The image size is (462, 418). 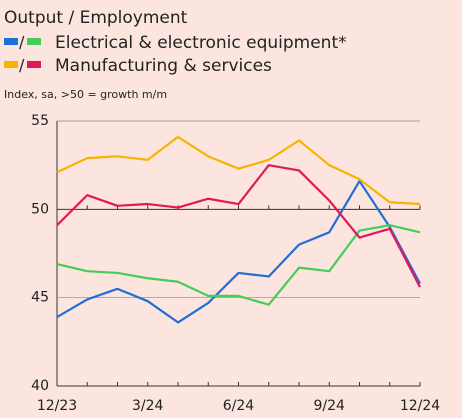 I want to click on legend-label: Manufacturing & services, so click(x=163, y=66).